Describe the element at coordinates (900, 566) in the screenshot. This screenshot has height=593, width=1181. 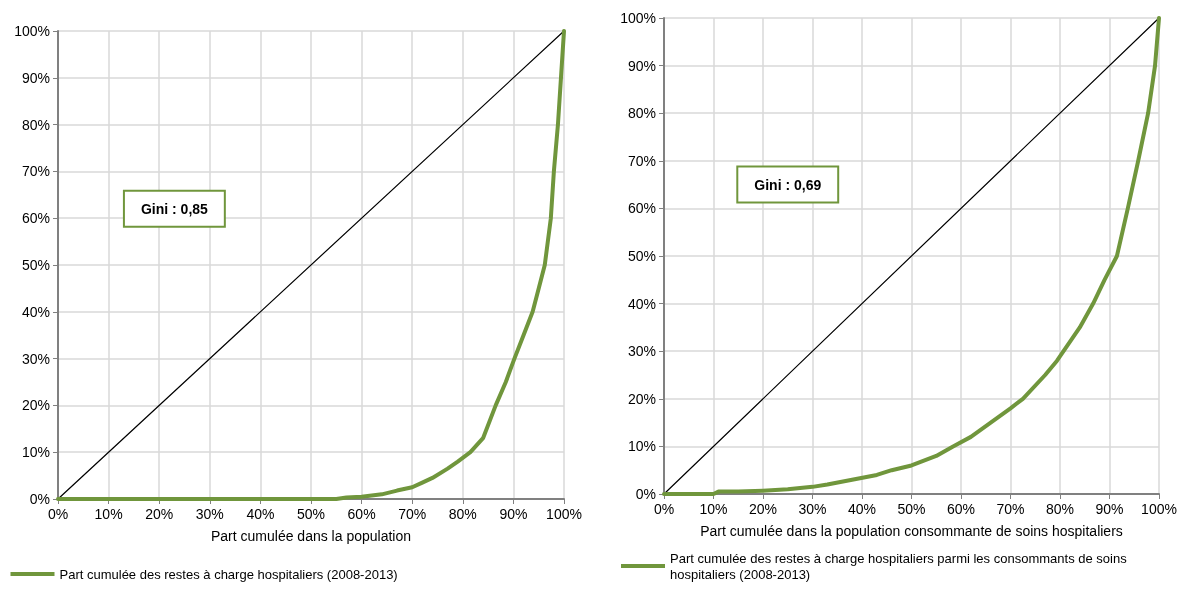
I see `legend-label: Part cumulée des restes à charge hospitaliers parmi les consommants de soins hospitaliers (2008-2013)` at that location.